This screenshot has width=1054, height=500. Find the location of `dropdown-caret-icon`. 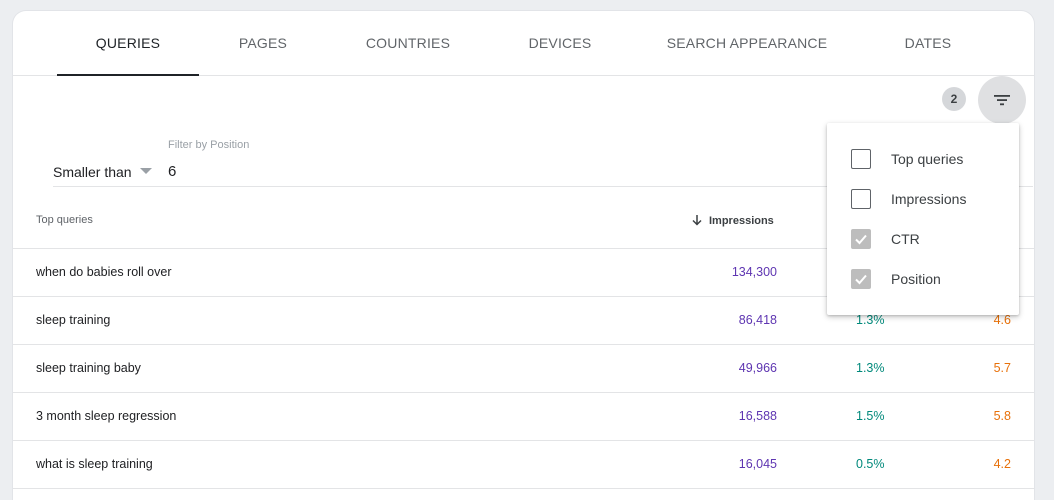

dropdown-caret-icon is located at coordinates (145, 171).